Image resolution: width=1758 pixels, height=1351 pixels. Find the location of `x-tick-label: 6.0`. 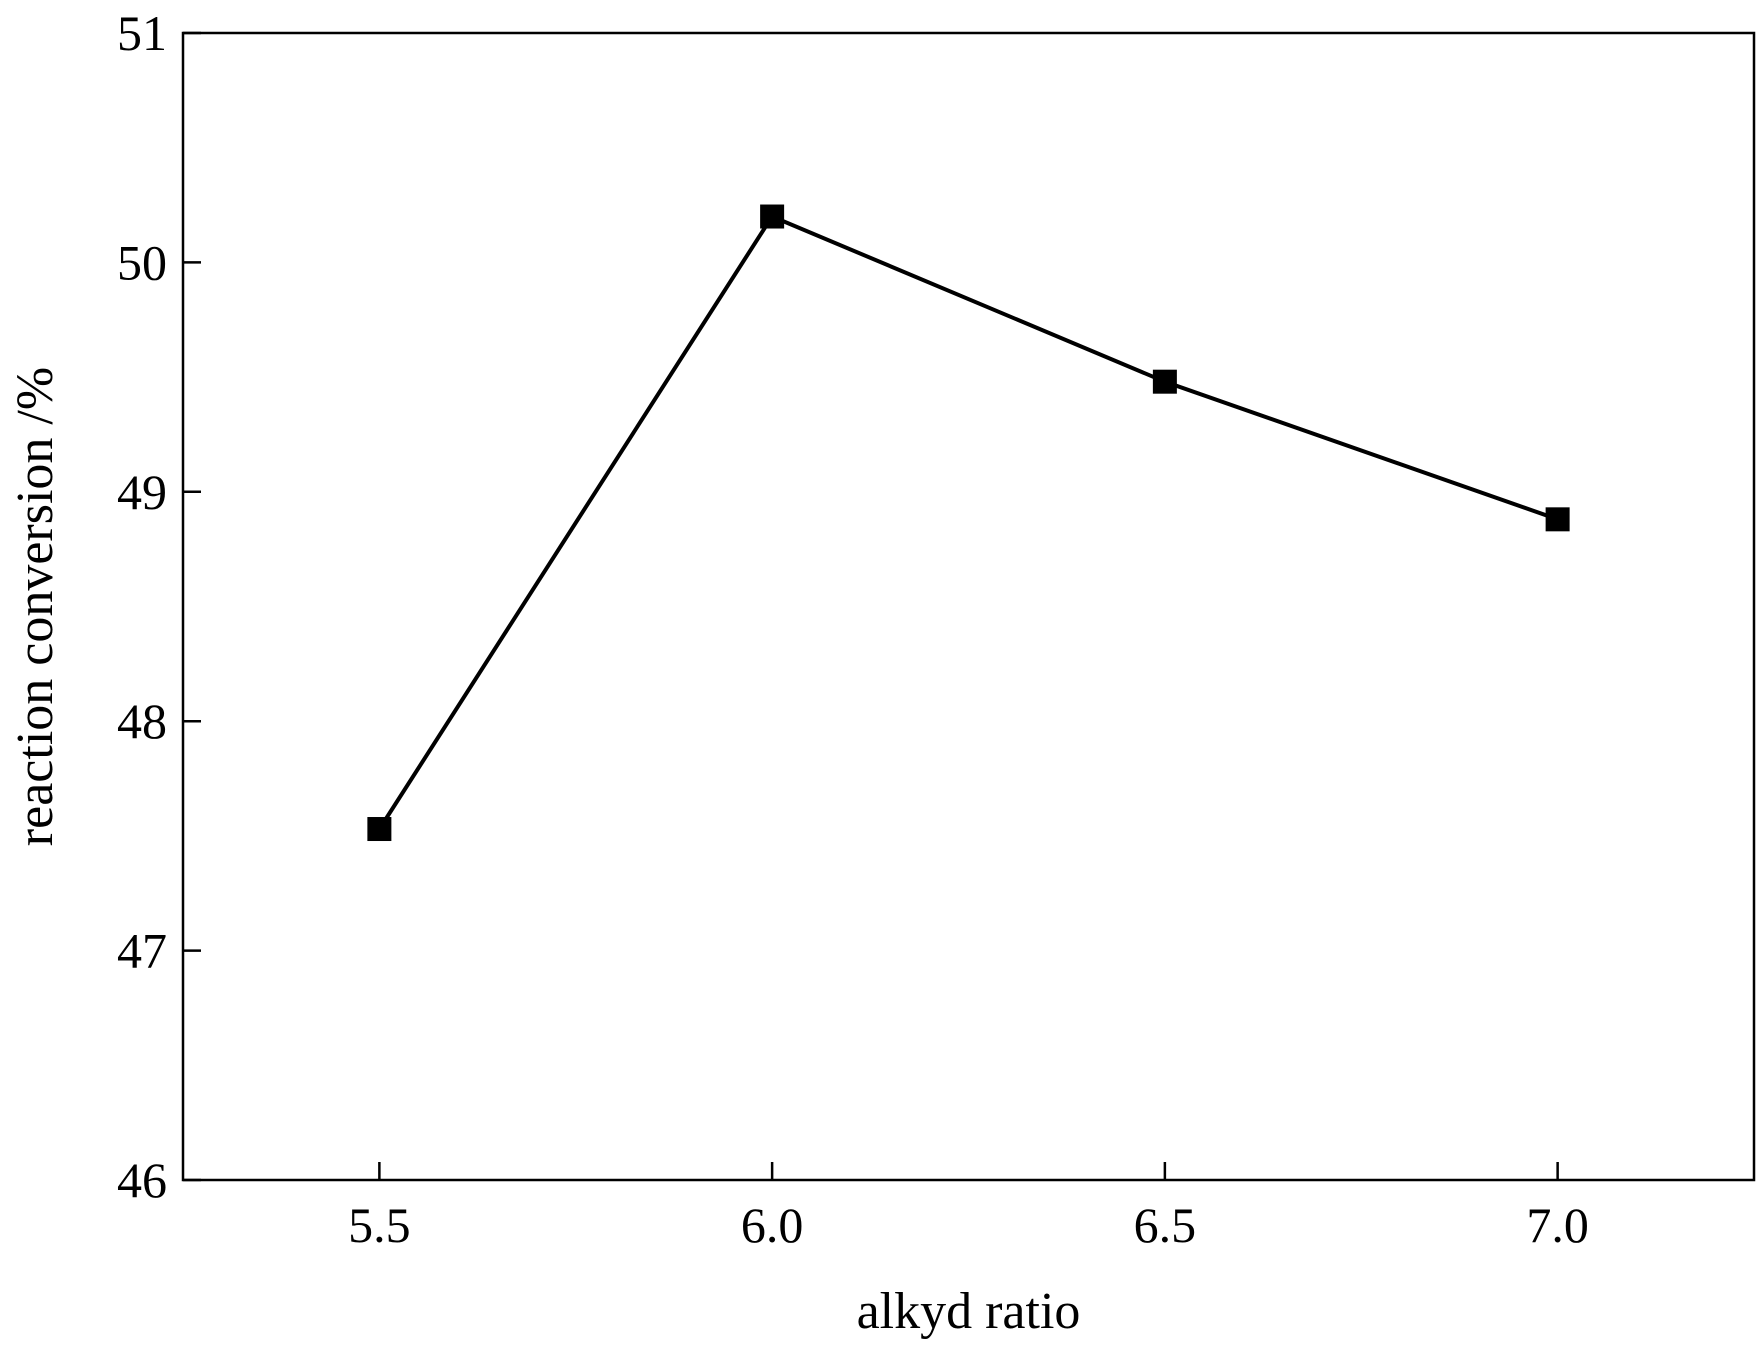

x-tick-label: 6.0 is located at coordinates (772, 1225).